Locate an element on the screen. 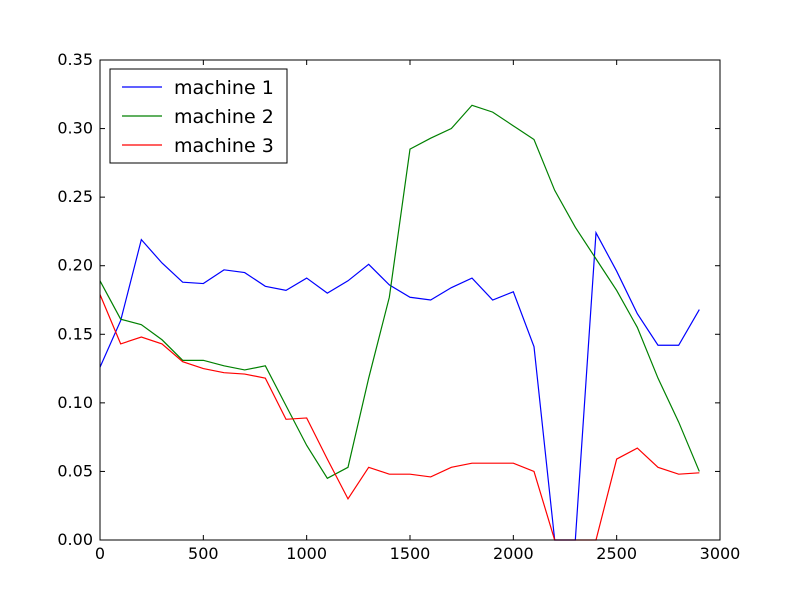 The image size is (800, 600). y-tick-label: 0.30 is located at coordinates (75, 128).